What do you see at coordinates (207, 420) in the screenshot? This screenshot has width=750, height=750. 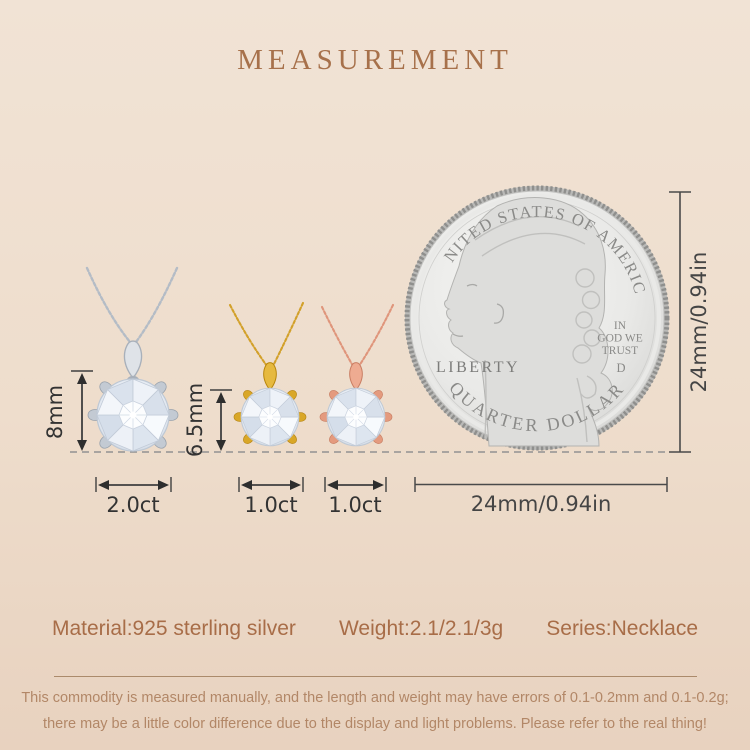 I see `measure-gold-height: 6.5mm` at bounding box center [207, 420].